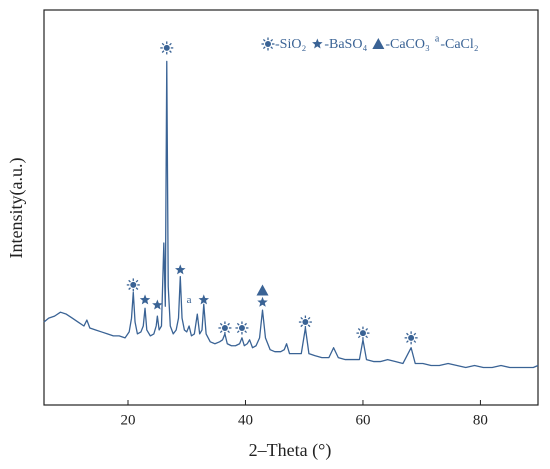 The image size is (550, 469). What do you see at coordinates (345, 44) in the screenshot?
I see `legend-label: -BaSO₄` at bounding box center [345, 44].